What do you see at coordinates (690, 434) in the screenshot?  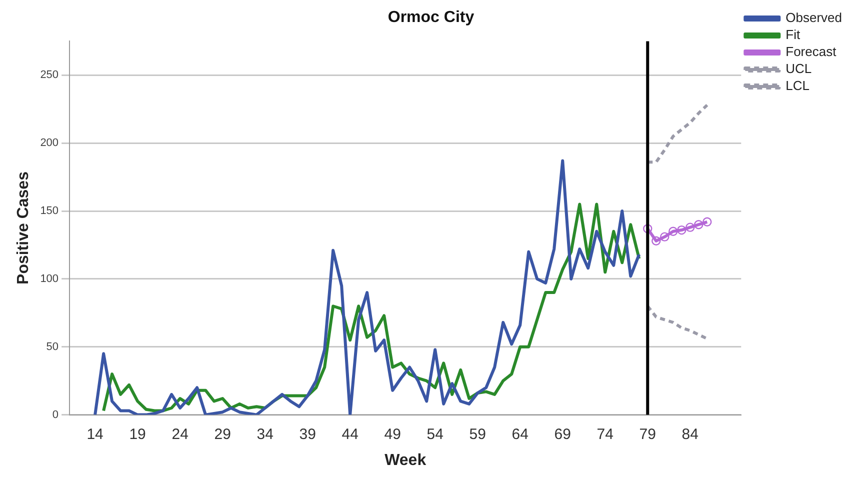 I see `x-tick-label: 84` at bounding box center [690, 434].